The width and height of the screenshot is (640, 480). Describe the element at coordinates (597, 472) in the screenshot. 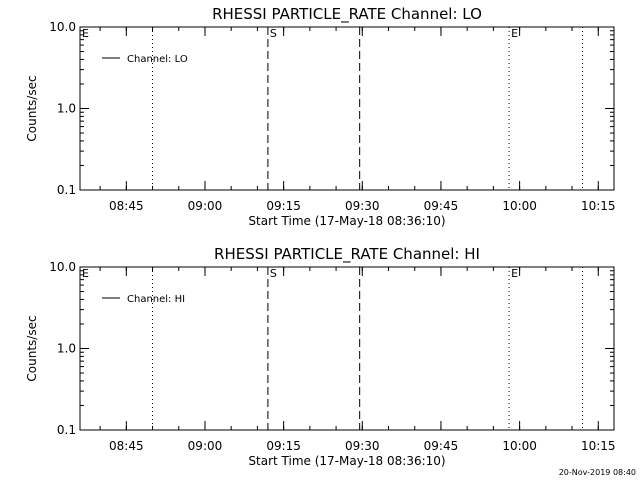

I see `footer-timestamp: 20-Nov-2019 08:40` at that location.